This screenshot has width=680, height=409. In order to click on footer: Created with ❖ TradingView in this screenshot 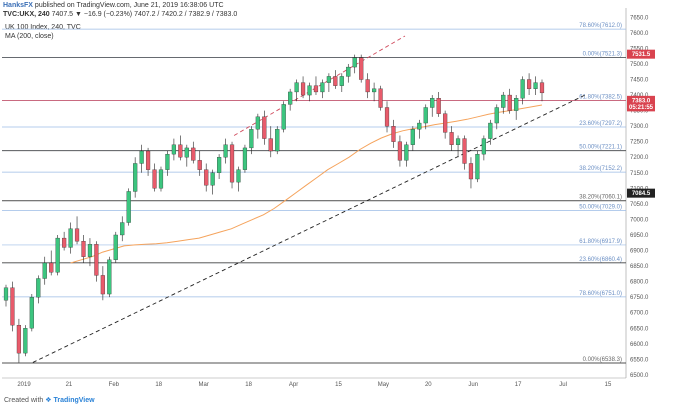, I will do `click(49, 400)`.